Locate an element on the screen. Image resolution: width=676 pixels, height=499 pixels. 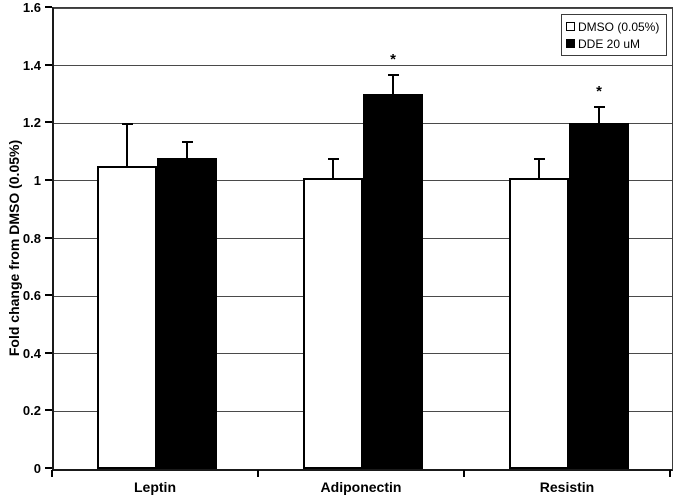
bar-dde-adiponectin is located at coordinates (393, 281).